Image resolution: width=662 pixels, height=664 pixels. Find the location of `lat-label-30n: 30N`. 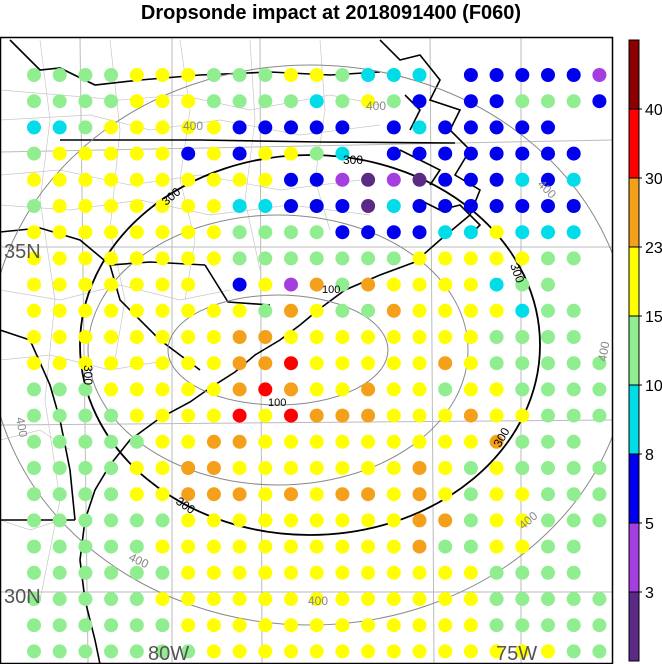

lat-label-30n: 30N is located at coordinates (22, 597).